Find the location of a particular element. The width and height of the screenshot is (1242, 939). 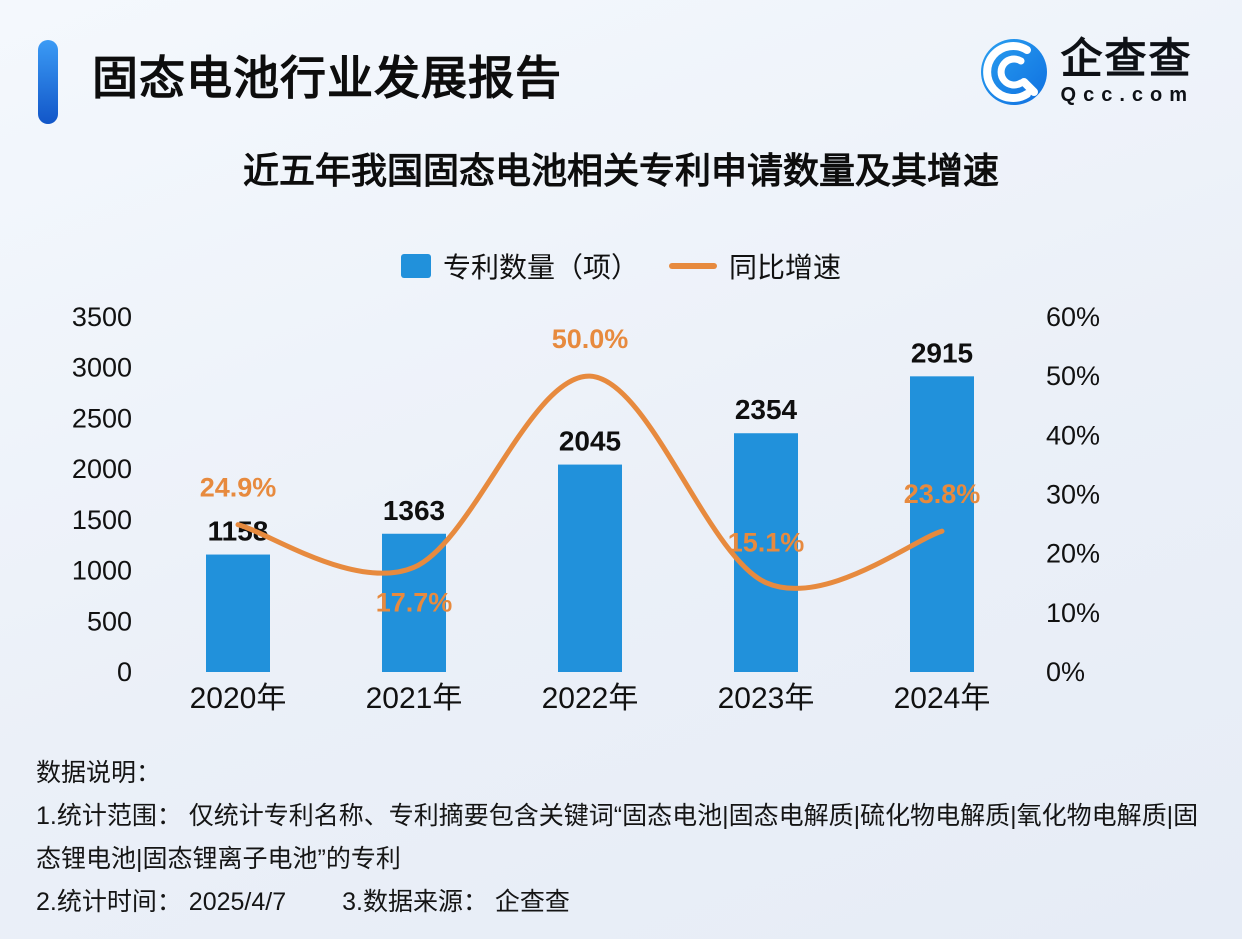

notes-heading: 数据说明： is located at coordinates (99, 773).